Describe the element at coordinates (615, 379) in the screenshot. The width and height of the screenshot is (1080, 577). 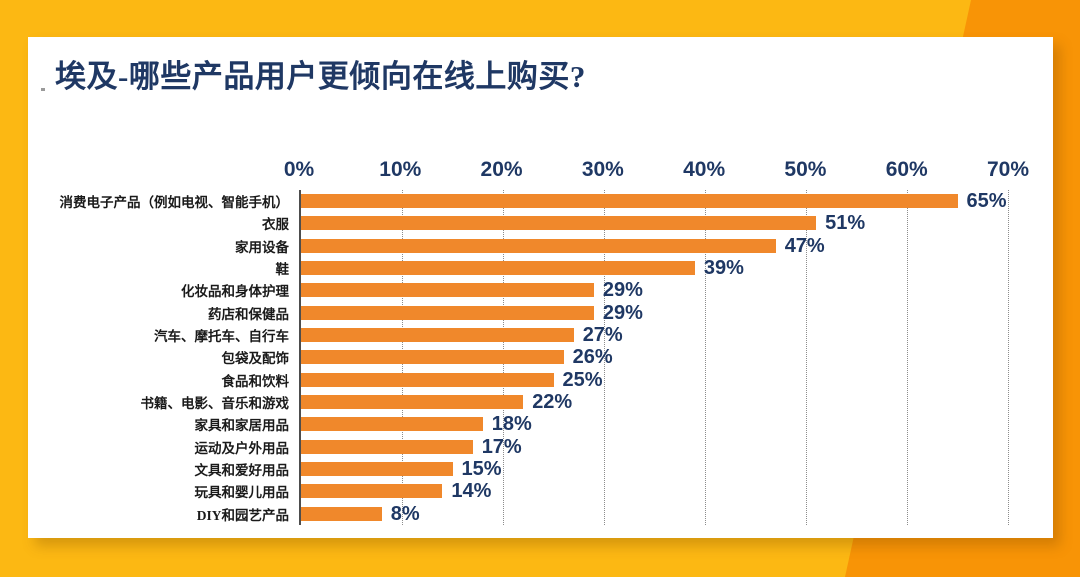
I see `bar-row: 食品和饮料 25%` at that location.